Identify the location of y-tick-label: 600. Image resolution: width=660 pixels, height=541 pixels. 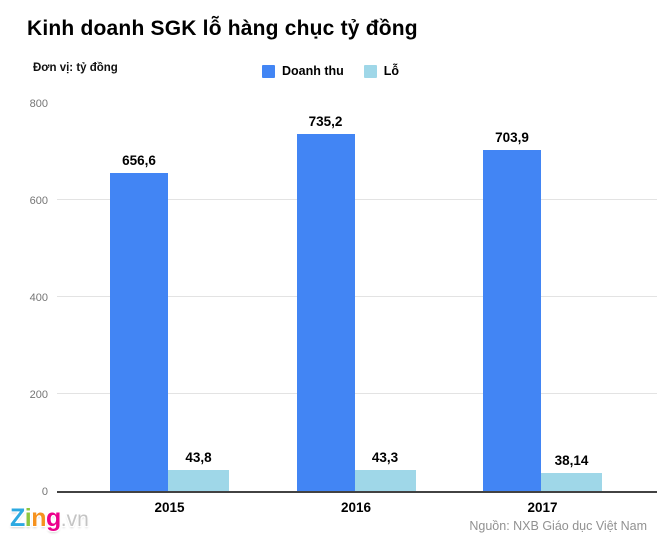
(38, 201).